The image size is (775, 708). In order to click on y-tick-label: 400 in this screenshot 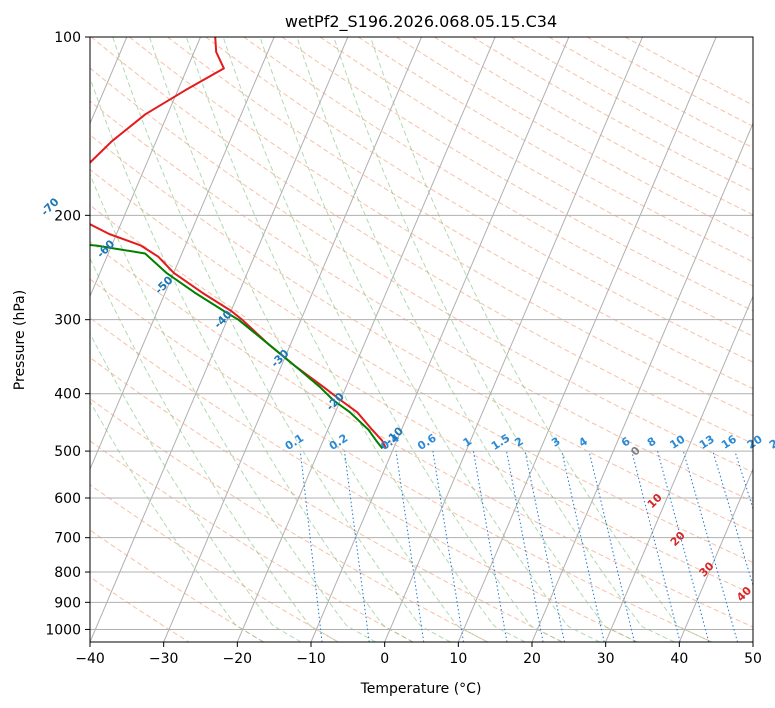, I will do `click(67, 395)`.